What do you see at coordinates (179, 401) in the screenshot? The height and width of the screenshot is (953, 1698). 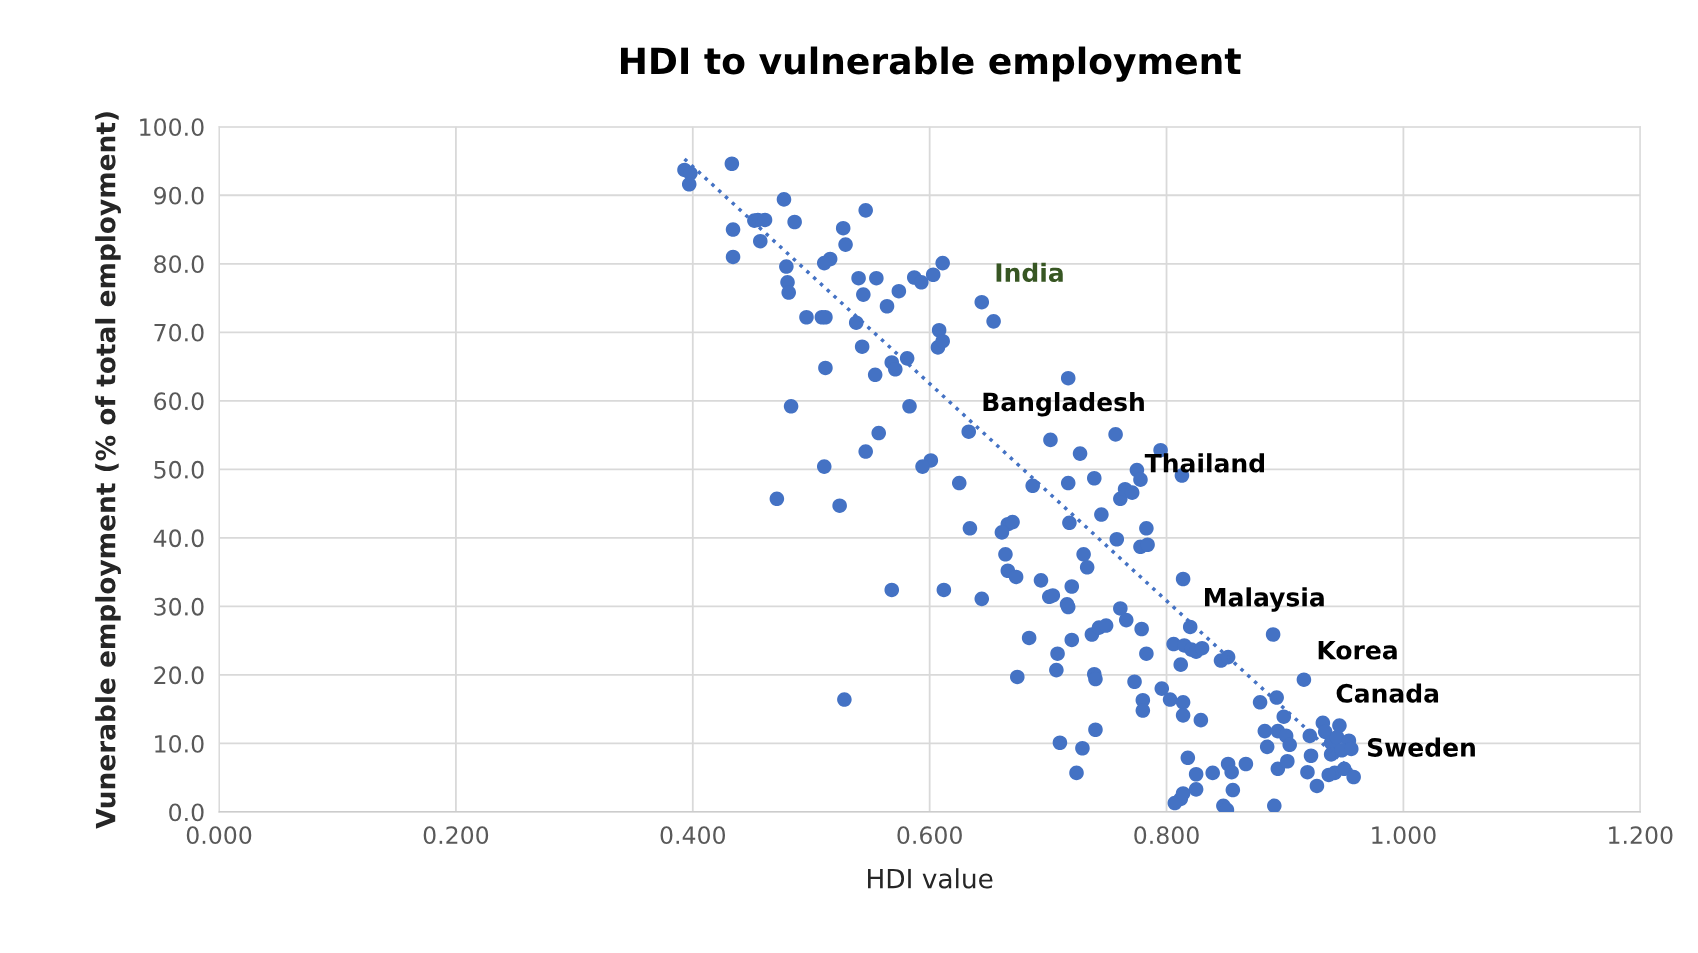 I see `y-tick-label: 60.0` at bounding box center [179, 401].